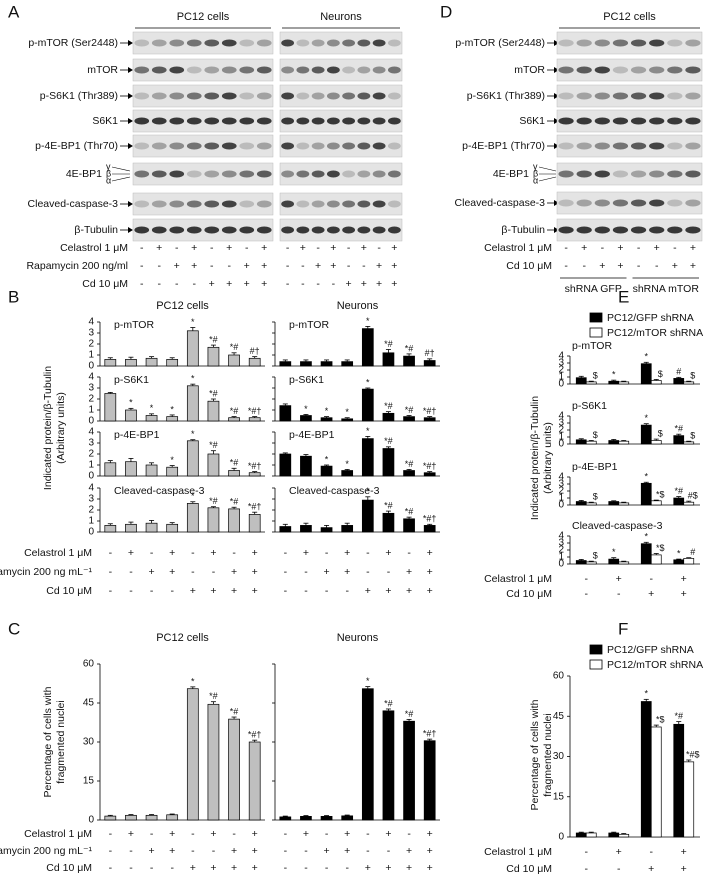 This screenshot has height=877, width=709. I want to click on subgroup-label: shRNA GFP, so click(593, 289).